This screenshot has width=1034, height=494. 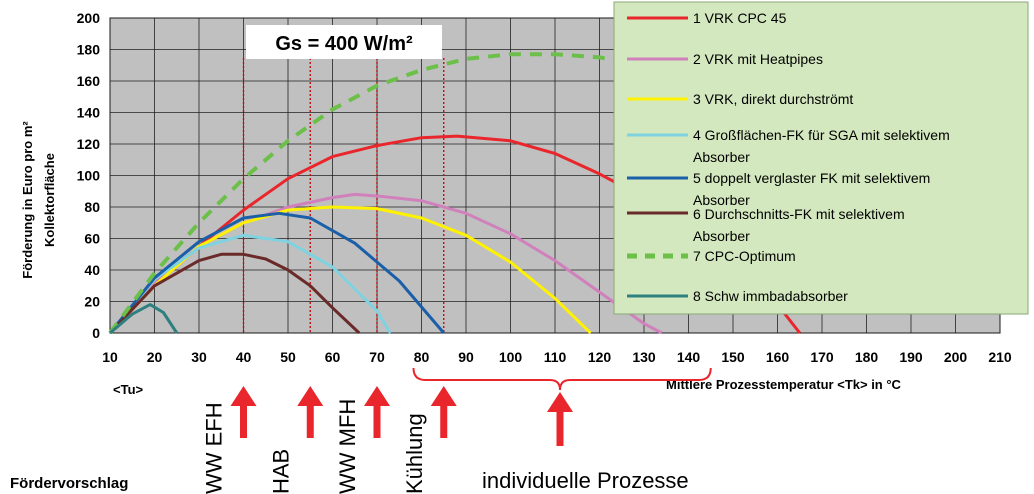 I want to click on x-tick-label: 140, so click(x=689, y=357).